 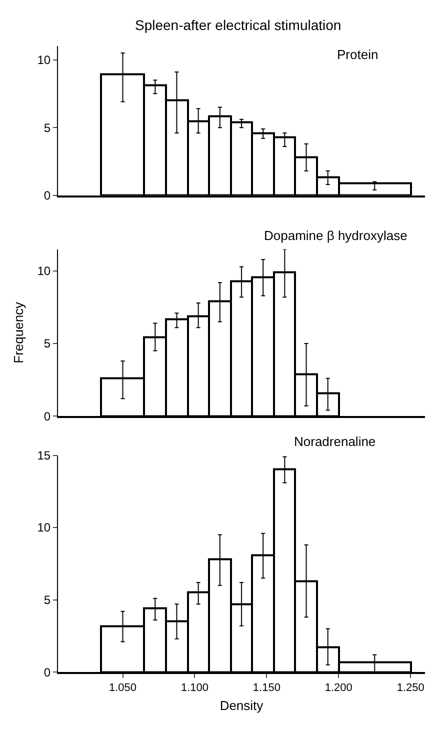 I want to click on chart-title: Dopamine β hydroxylase, so click(x=336, y=235).